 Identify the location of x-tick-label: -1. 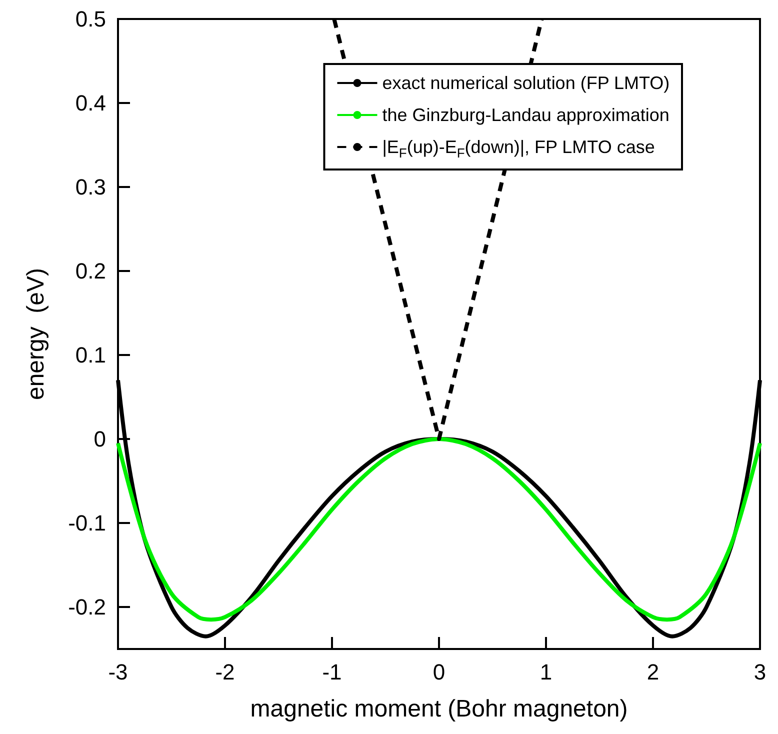
(332, 672).